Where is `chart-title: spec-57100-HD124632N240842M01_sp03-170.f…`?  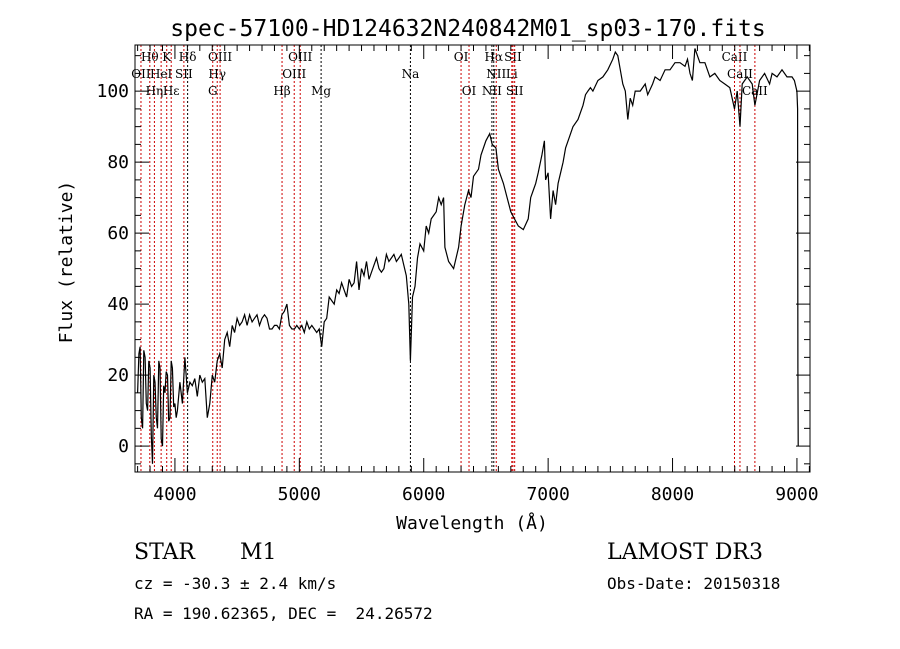 chart-title: spec-57100-HD124632N240842M01_sp03-170.f… is located at coordinates (467, 29).